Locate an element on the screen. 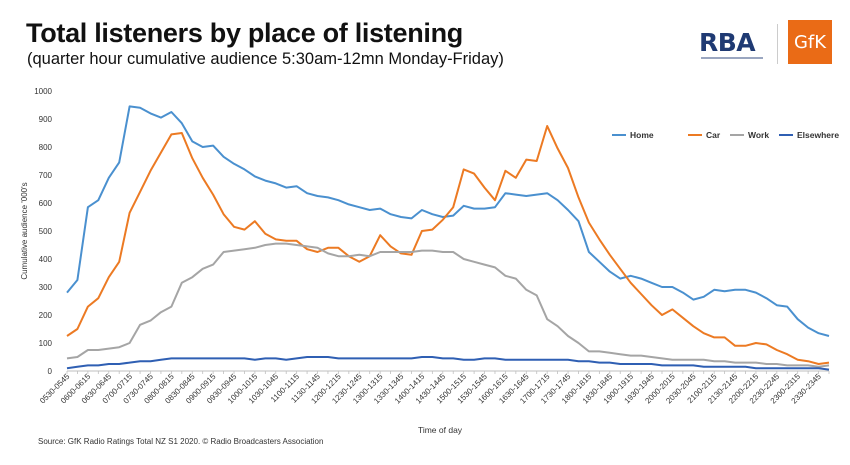  rba-logo: RBA is located at coordinates (729, 45).